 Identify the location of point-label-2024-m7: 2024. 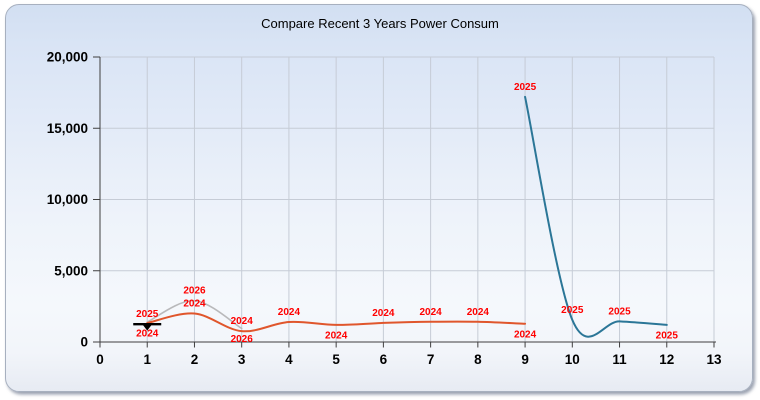
(430, 312).